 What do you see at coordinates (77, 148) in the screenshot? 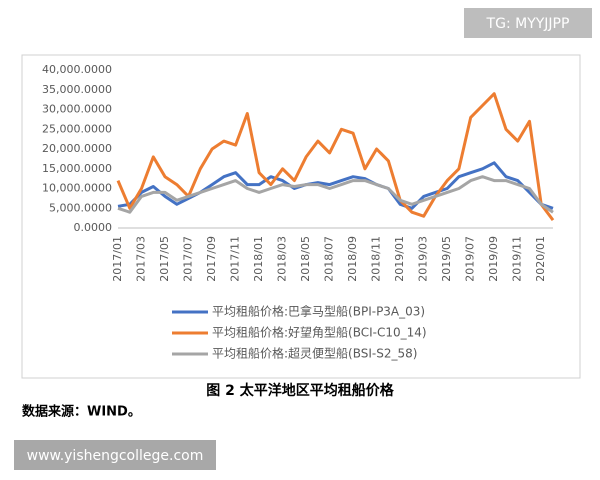
I see `y-tick-label: 20,000.0000` at bounding box center [77, 148].